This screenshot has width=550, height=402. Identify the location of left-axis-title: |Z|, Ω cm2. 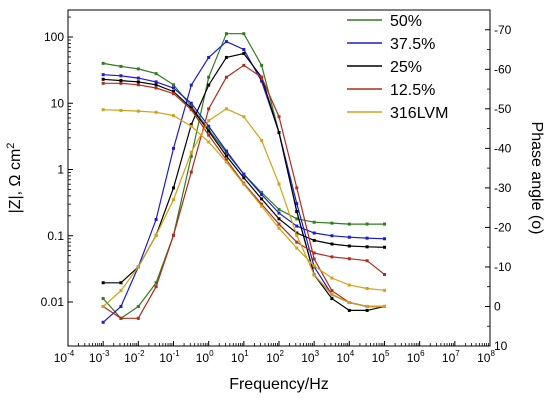
(14, 178).